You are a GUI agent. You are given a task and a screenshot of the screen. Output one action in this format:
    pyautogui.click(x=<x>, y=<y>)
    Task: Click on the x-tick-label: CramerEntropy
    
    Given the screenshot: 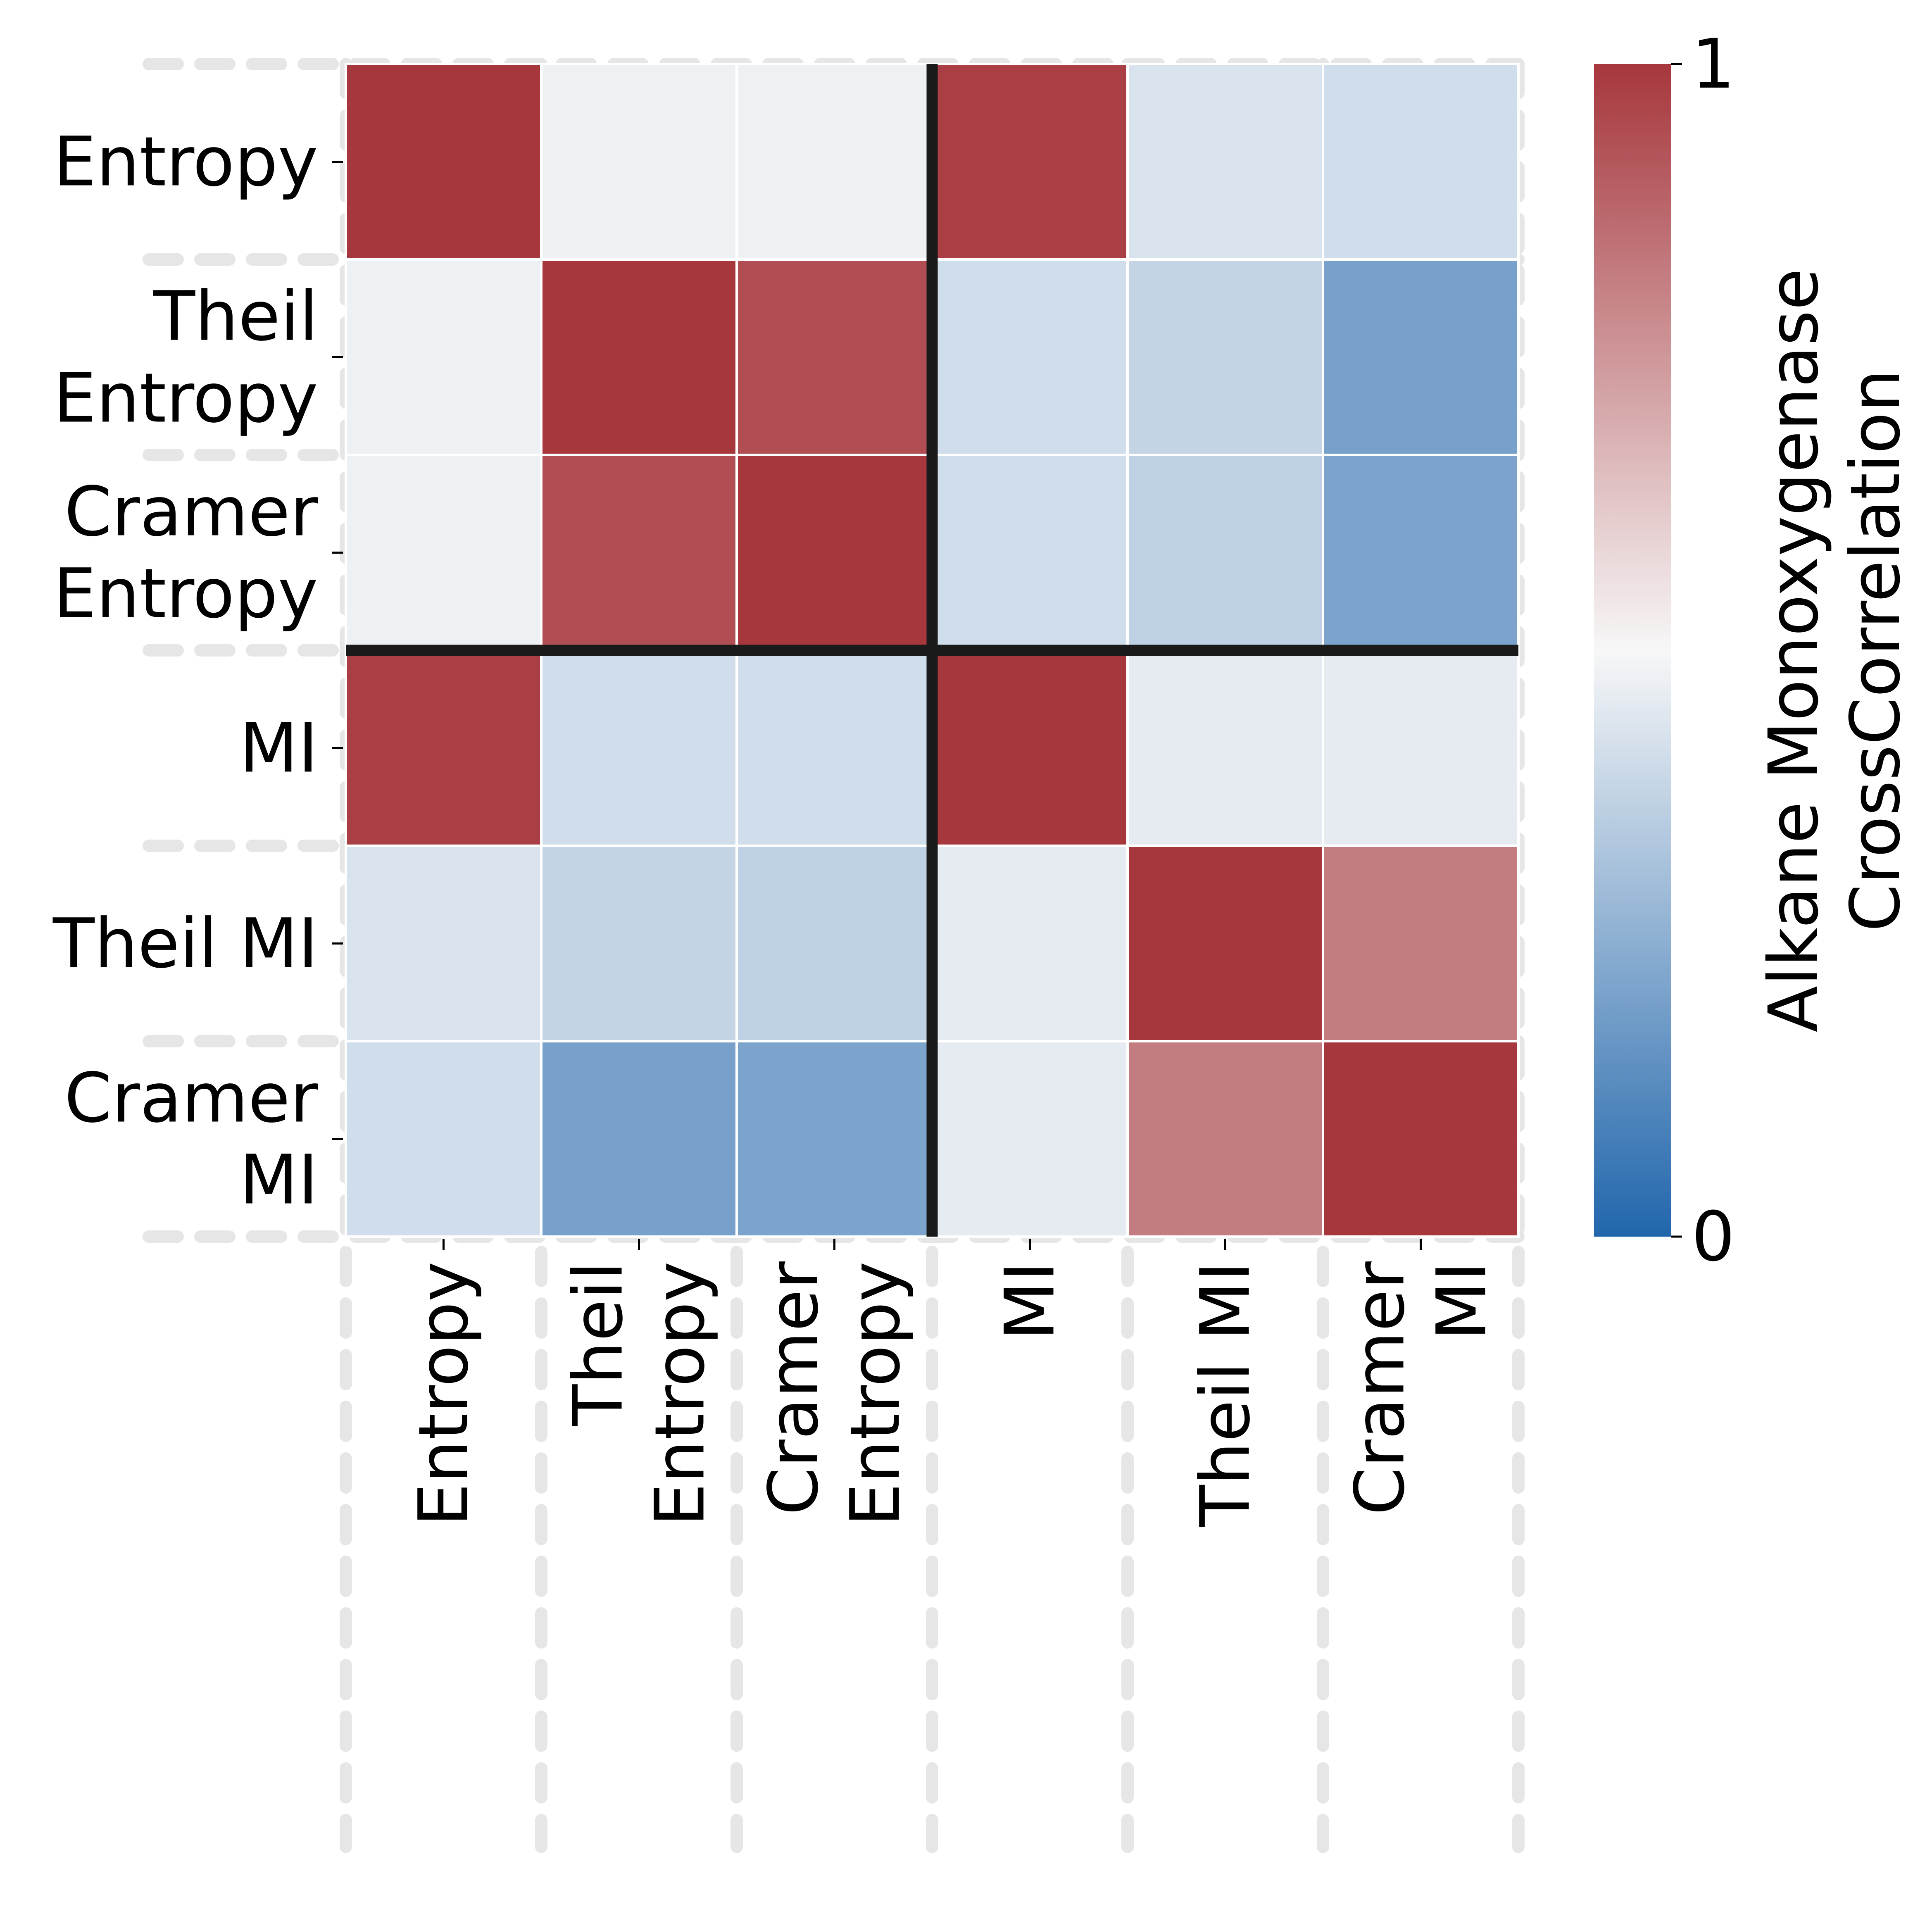 What is the action you would take?
    pyautogui.click(x=834, y=1393)
    